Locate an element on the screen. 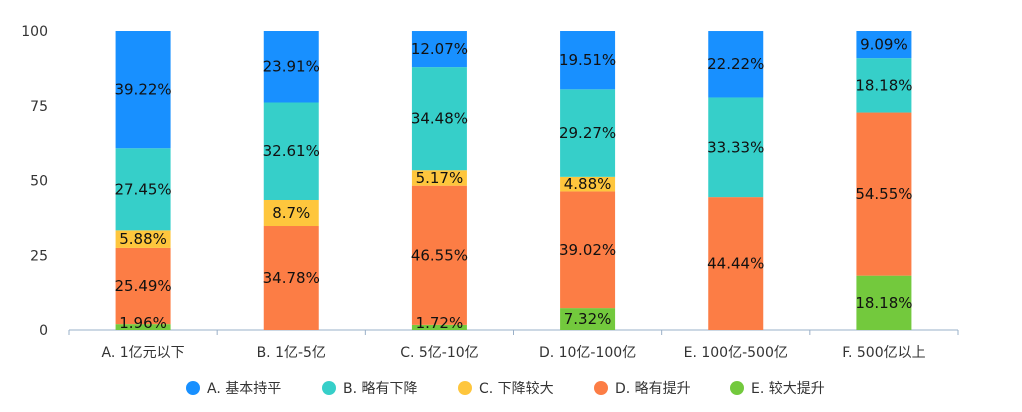 The width and height of the screenshot is (1022, 412). legend-item: C. 下降较大 is located at coordinates (506, 389).